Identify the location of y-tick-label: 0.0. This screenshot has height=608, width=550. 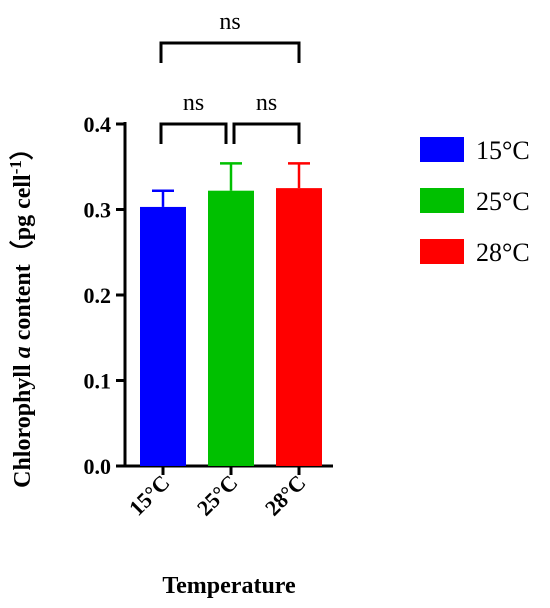
(98, 466).